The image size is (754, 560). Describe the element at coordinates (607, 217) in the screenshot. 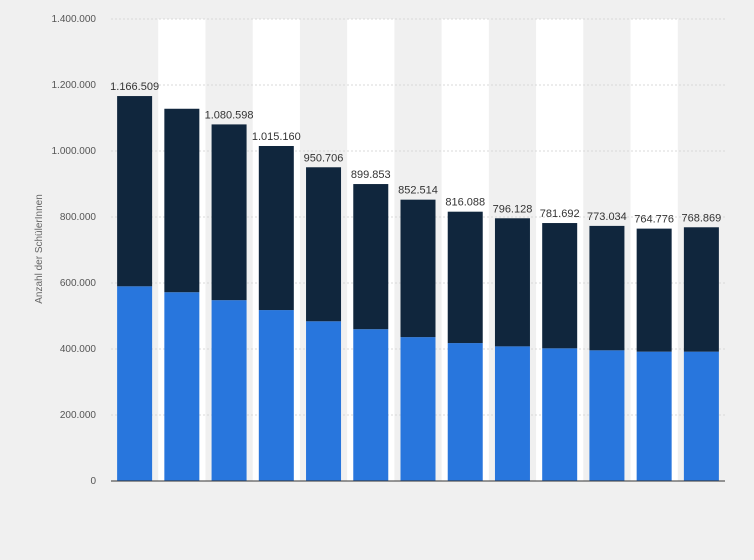

I see `bar-total-label: 773.034` at that location.